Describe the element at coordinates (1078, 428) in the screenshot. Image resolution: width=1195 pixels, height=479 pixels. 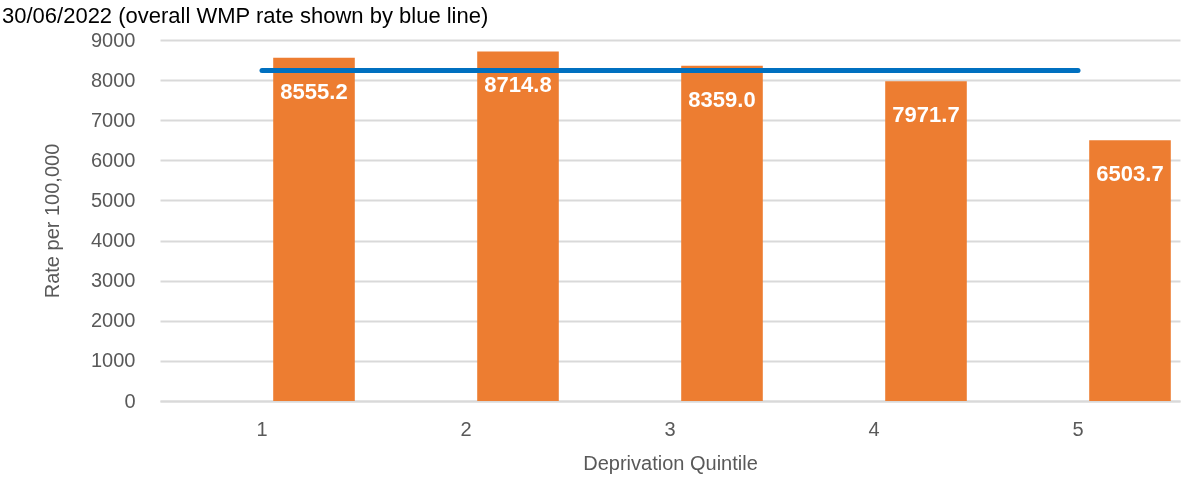
I see `x-tick-label: 5` at that location.